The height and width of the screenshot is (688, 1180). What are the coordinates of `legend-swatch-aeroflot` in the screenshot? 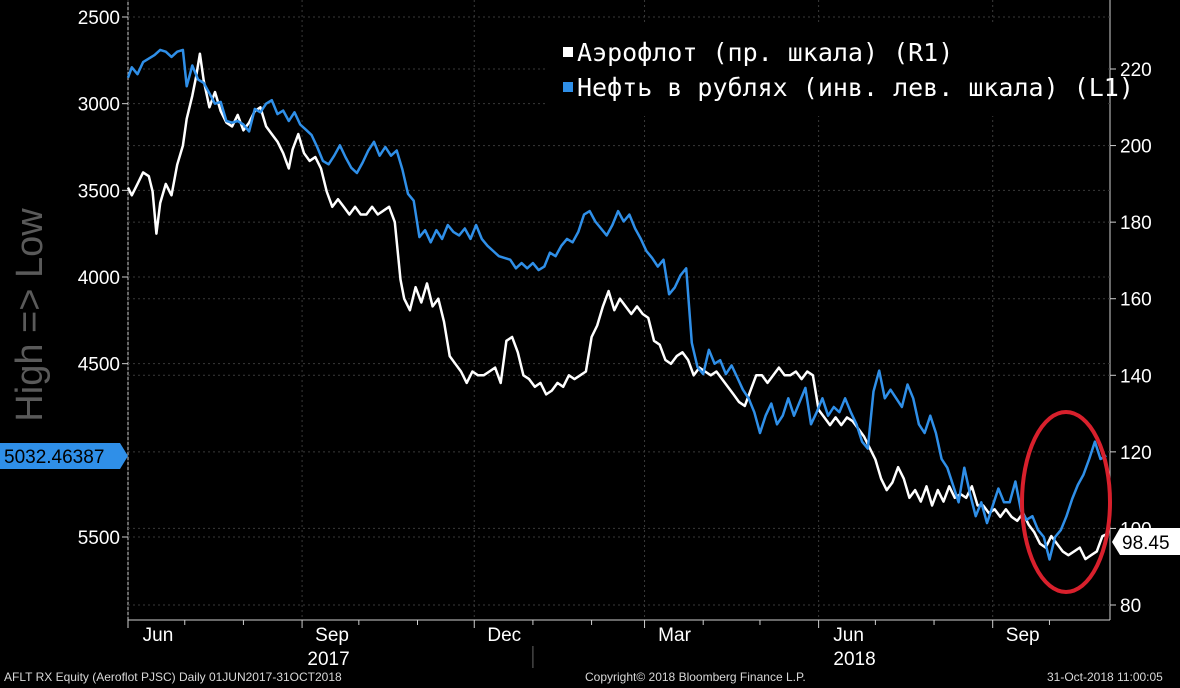 It's located at (568, 52).